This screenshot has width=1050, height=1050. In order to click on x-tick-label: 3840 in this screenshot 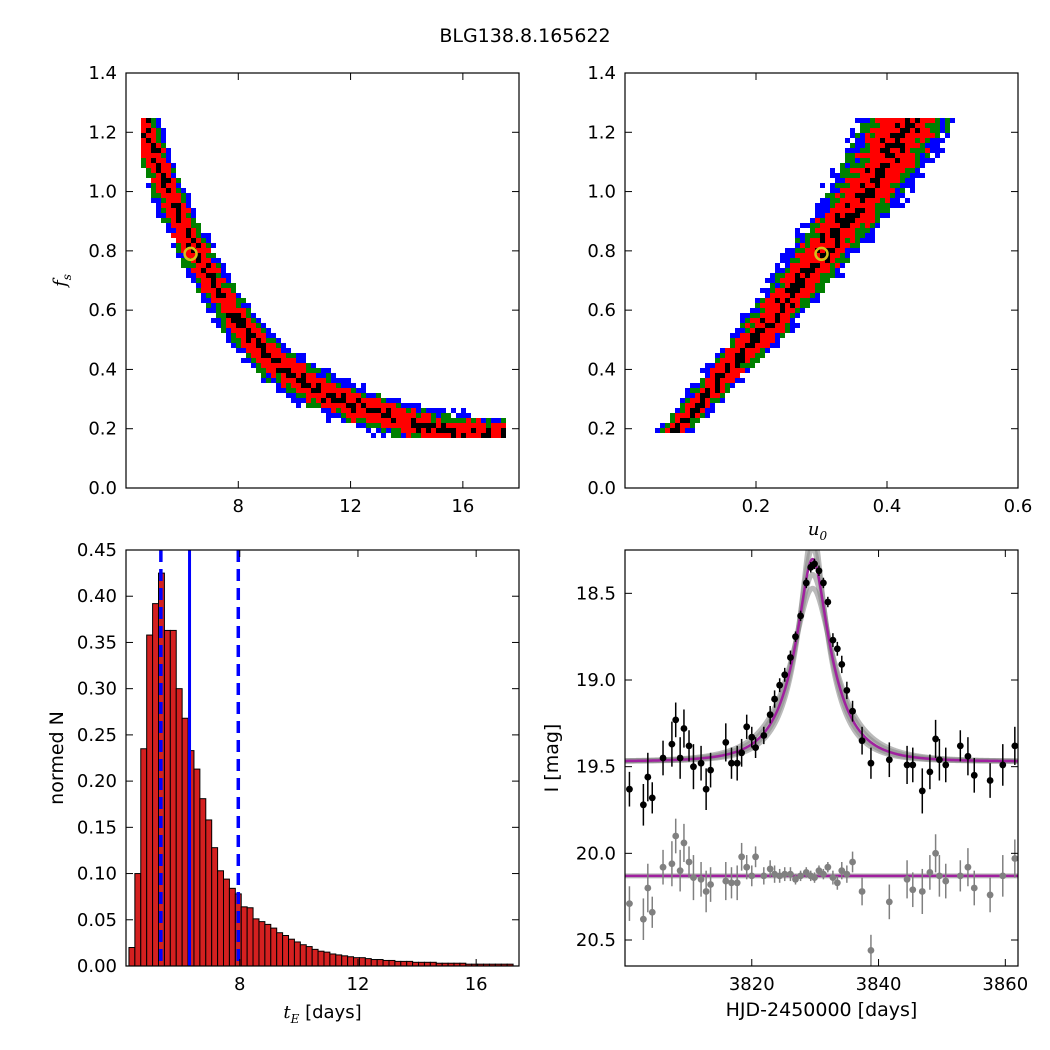, I will do `click(879, 984)`.